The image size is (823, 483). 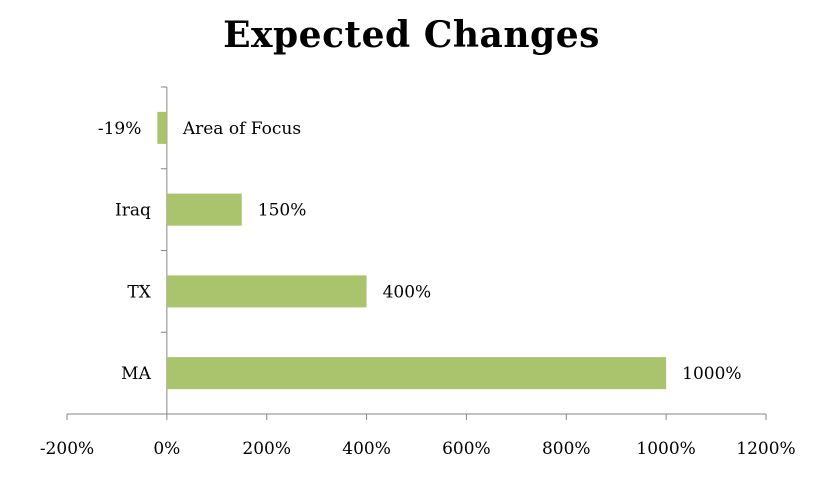 I want to click on x-tick-label: -200%, so click(x=67, y=449).